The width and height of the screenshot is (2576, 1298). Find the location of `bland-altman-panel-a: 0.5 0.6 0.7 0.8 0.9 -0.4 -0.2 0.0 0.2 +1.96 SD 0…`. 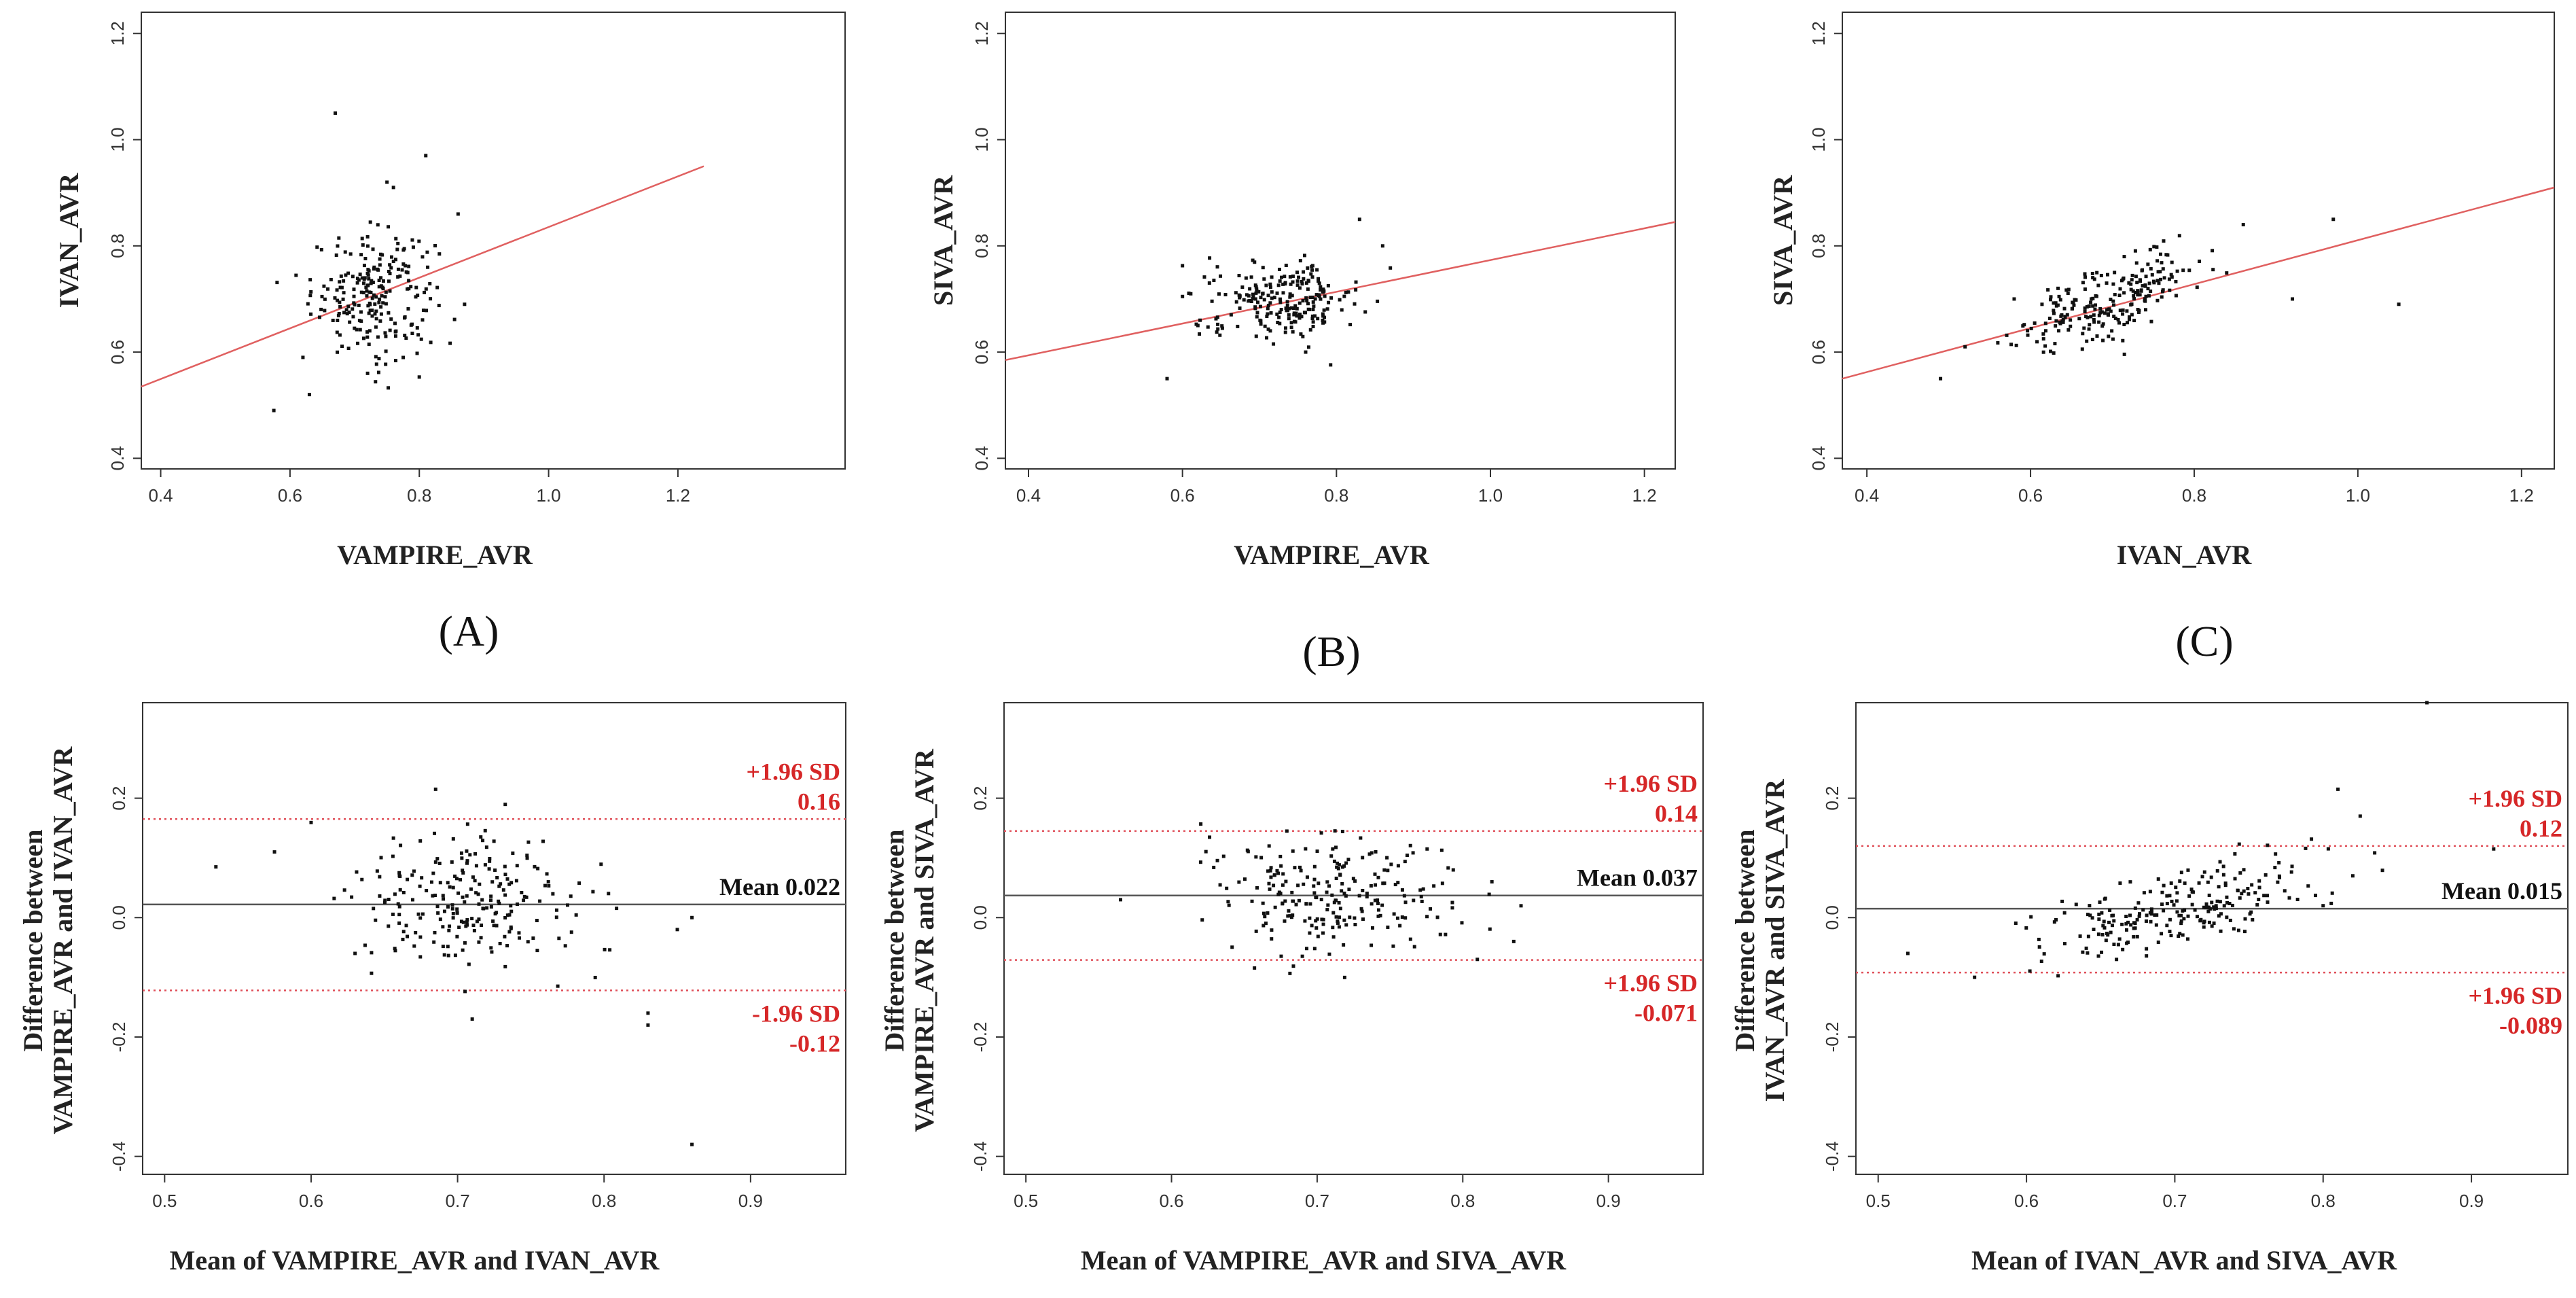

bland-altman-panel-a: 0.5 0.6 0.7 0.8 0.9 -0.4 -0.2 0.0 0.2 +1.96 SD 0… is located at coordinates (432, 989).